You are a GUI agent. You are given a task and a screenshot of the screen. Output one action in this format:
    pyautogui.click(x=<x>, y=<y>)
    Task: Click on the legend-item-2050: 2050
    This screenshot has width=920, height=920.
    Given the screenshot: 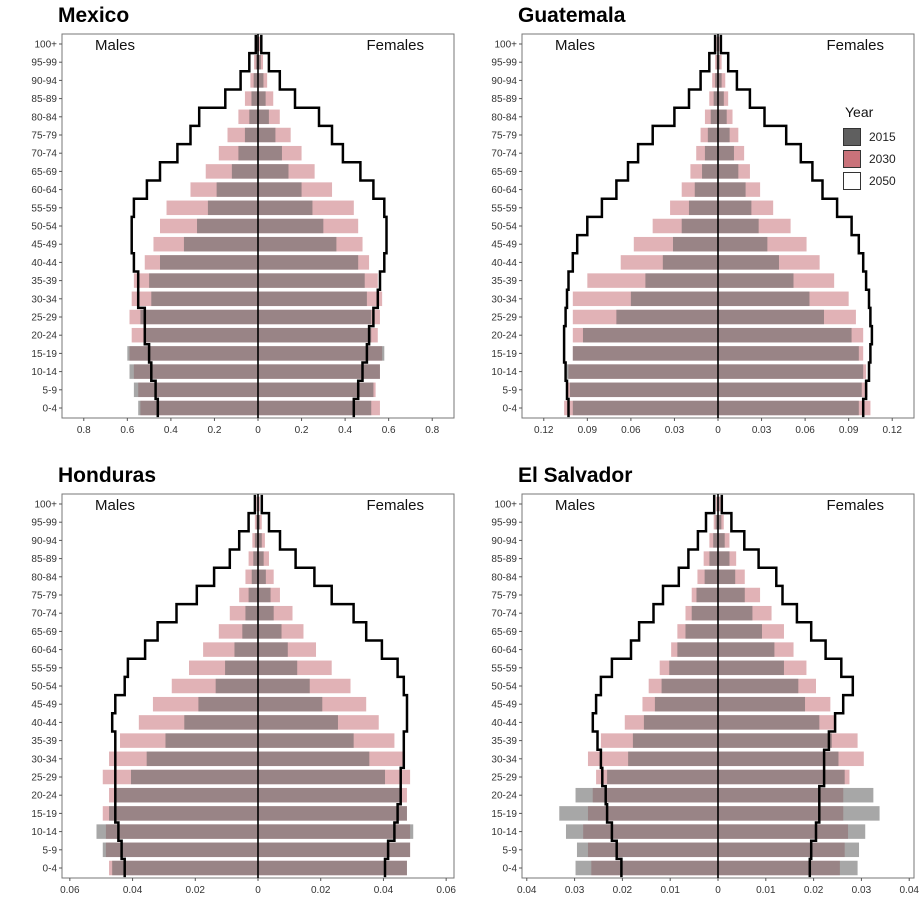 What is the action you would take?
    pyautogui.click(x=878, y=181)
    